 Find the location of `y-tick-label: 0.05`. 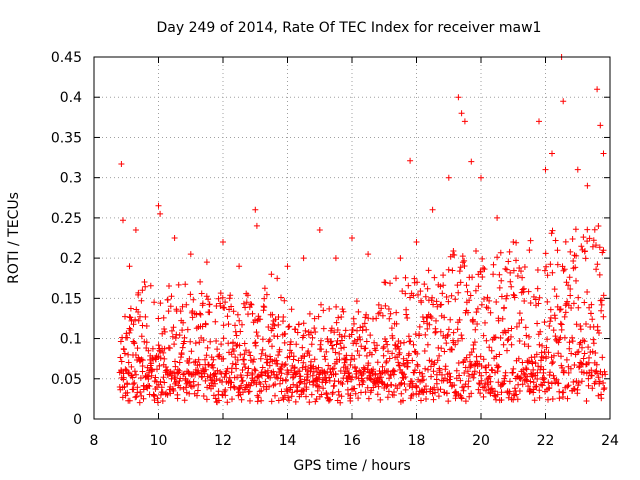

y-tick-label: 0.05 is located at coordinates (66, 380).